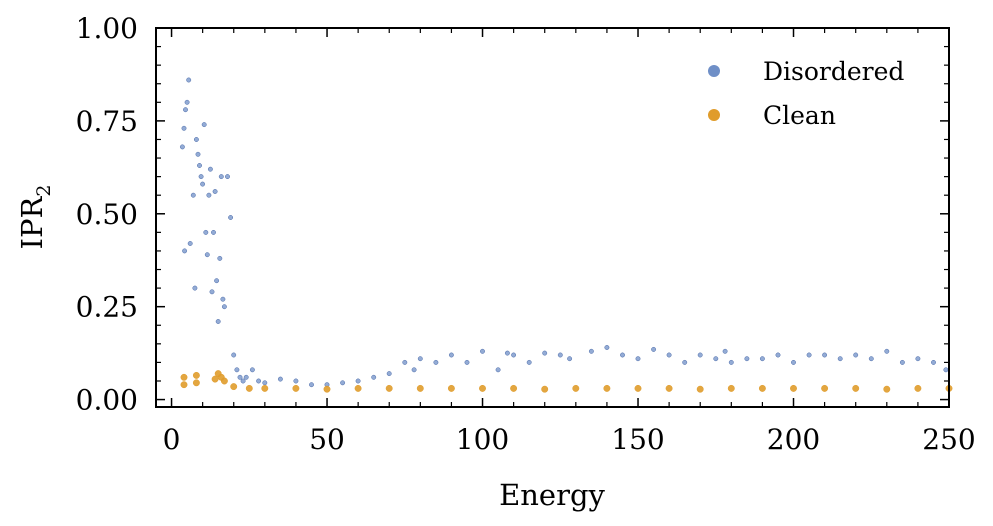 This screenshot has height=526, width=993. Describe the element at coordinates (714, 115) in the screenshot. I see `legend-marker-clean` at that location.